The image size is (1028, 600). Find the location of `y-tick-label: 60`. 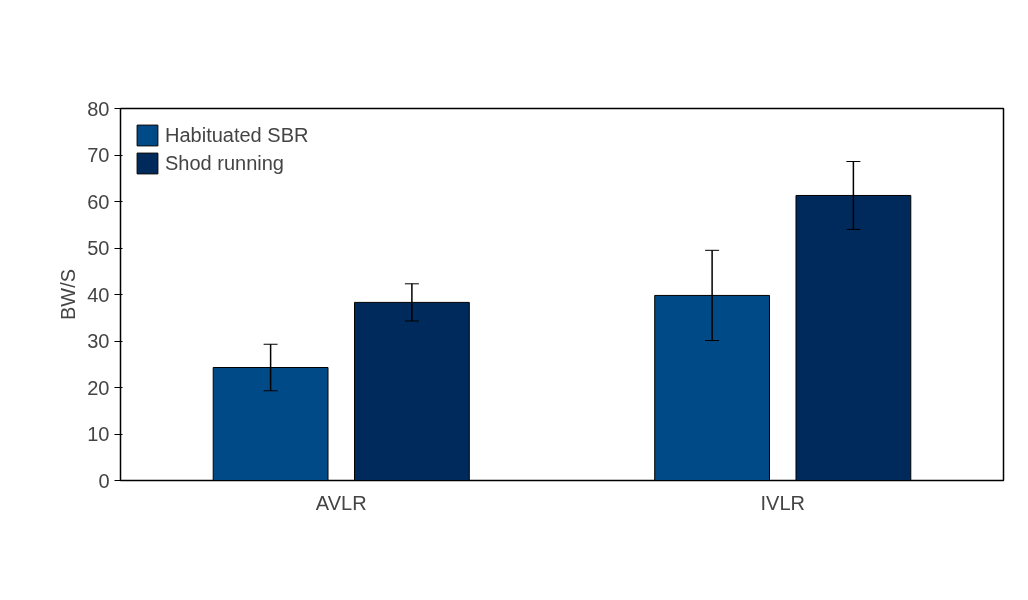

y-tick-label: 60 is located at coordinates (98, 201).